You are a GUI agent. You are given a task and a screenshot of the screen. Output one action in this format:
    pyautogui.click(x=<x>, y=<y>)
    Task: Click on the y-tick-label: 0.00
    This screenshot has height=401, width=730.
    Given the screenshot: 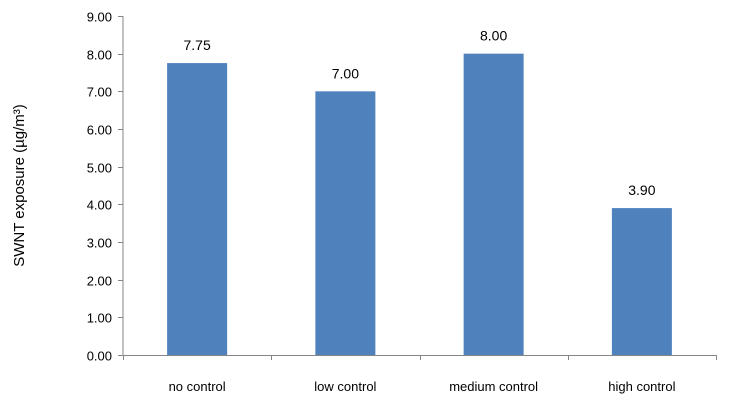 What is the action you would take?
    pyautogui.click(x=99, y=356)
    